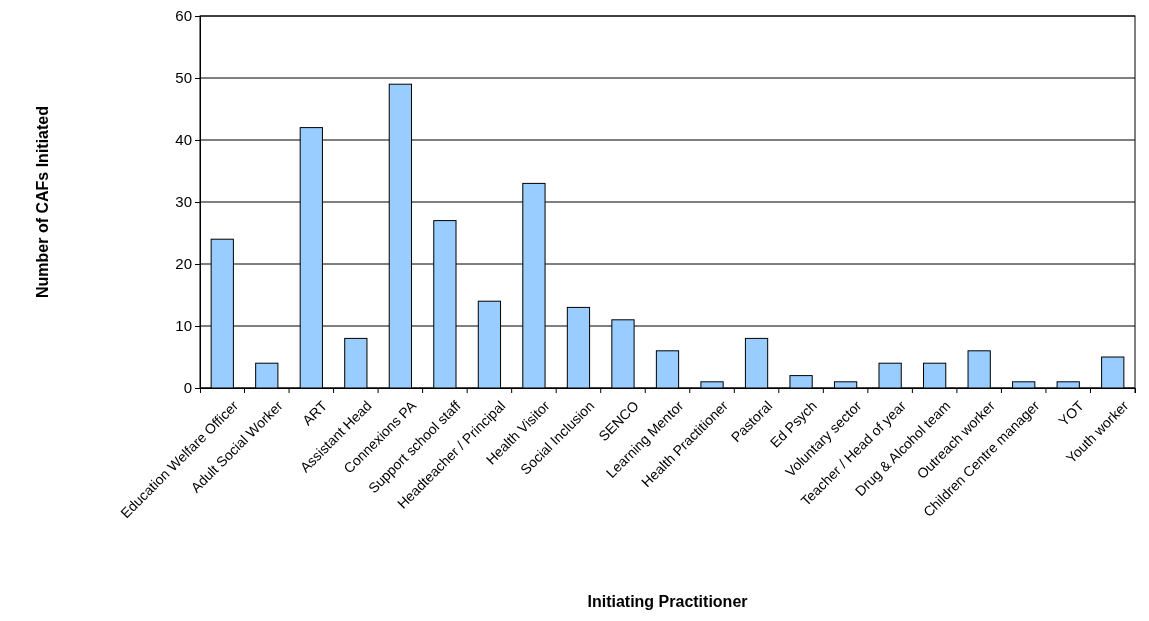 Image resolution: width=1149 pixels, height=621 pixels. What do you see at coordinates (183, 140) in the screenshot?
I see `y-tick-label: 40` at bounding box center [183, 140].